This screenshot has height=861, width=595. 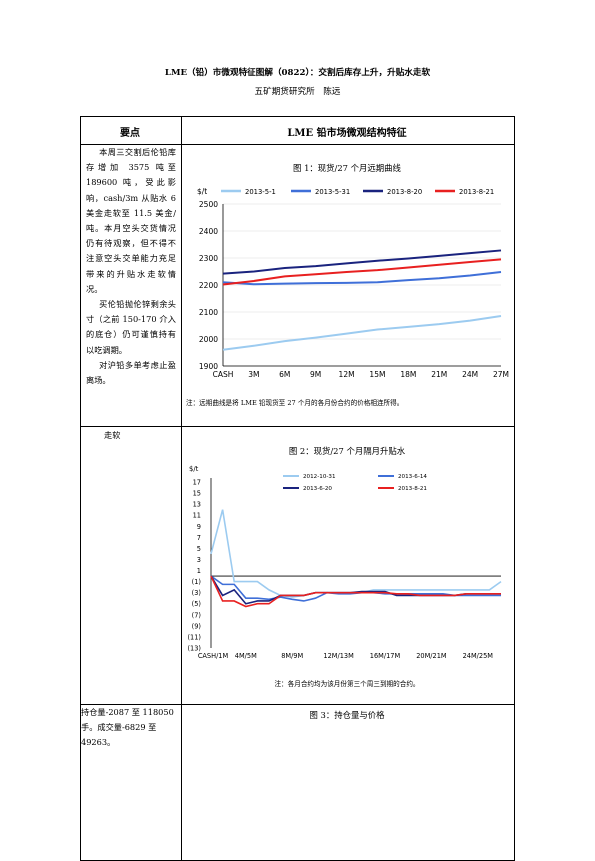 What do you see at coordinates (223, 374) in the screenshot?
I see `x-tick-label: CASH` at bounding box center [223, 374].